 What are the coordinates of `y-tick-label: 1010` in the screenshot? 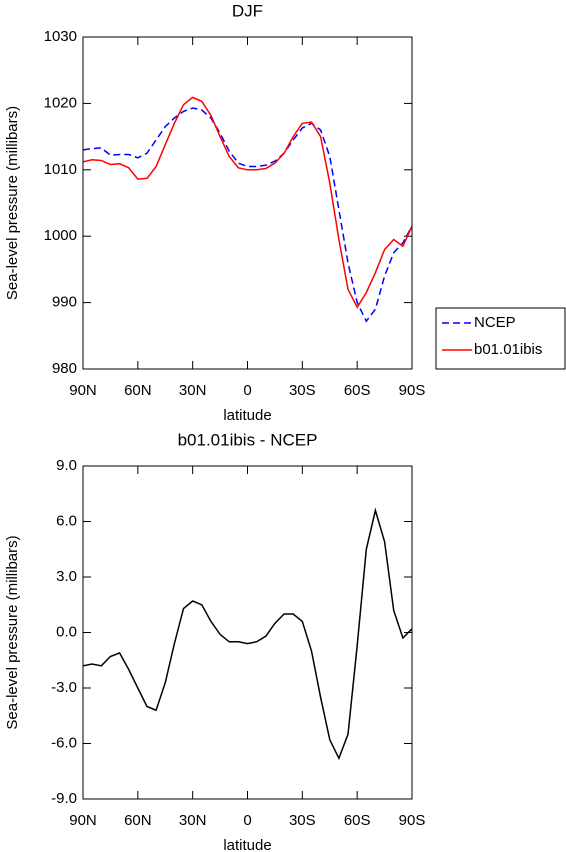 It's located at (60, 169).